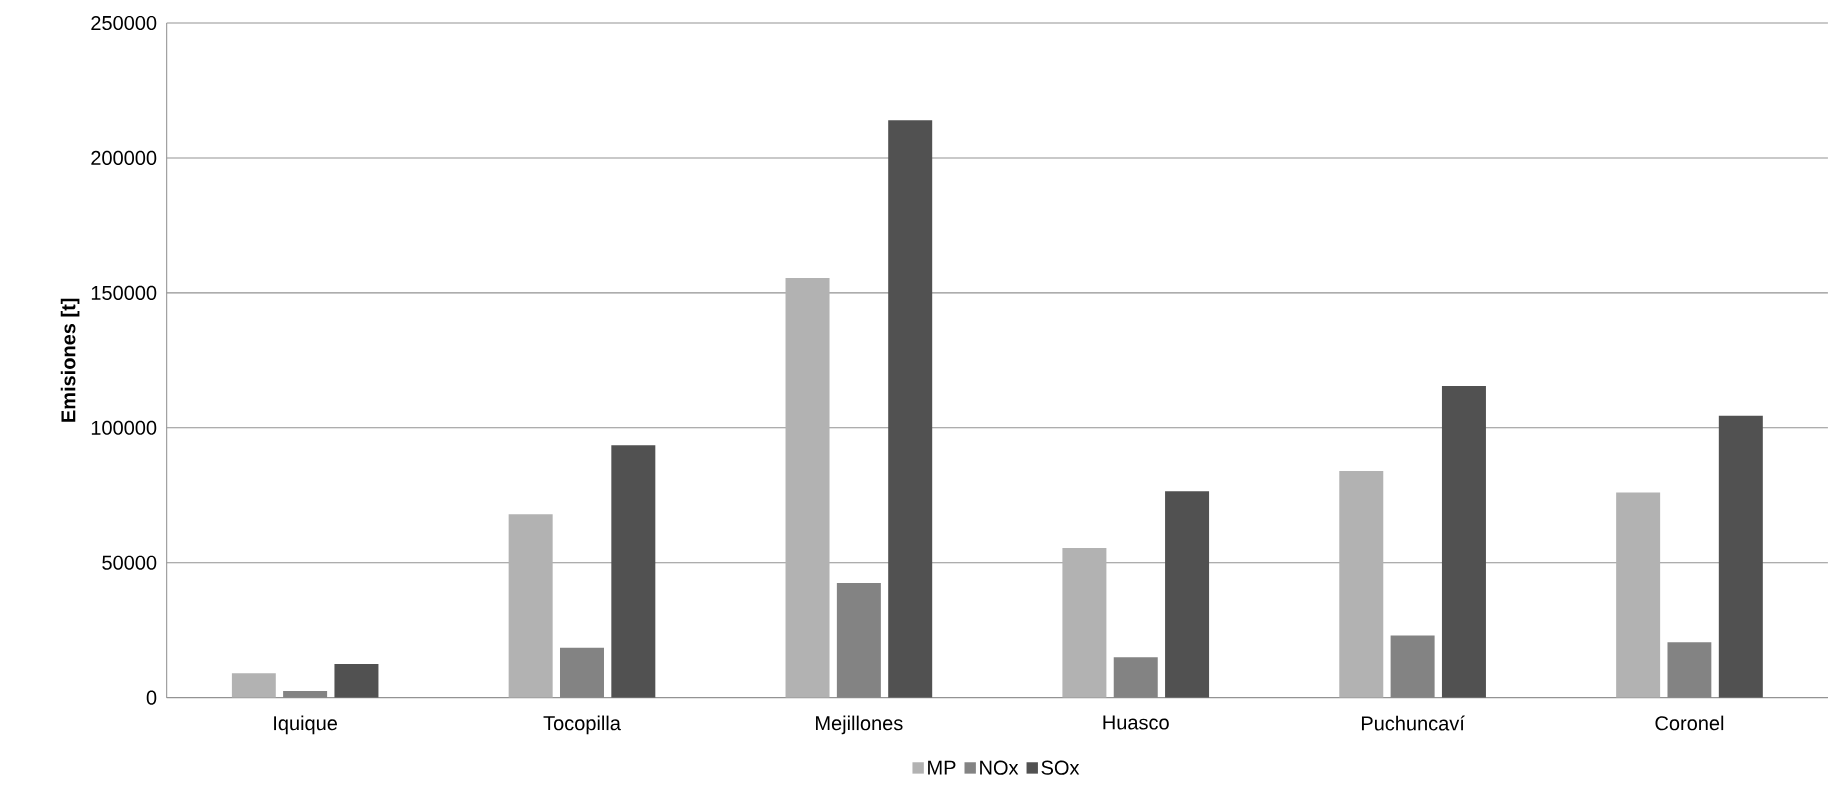 The width and height of the screenshot is (1829, 807). I want to click on y-tick-label: 250000, so click(124, 23).